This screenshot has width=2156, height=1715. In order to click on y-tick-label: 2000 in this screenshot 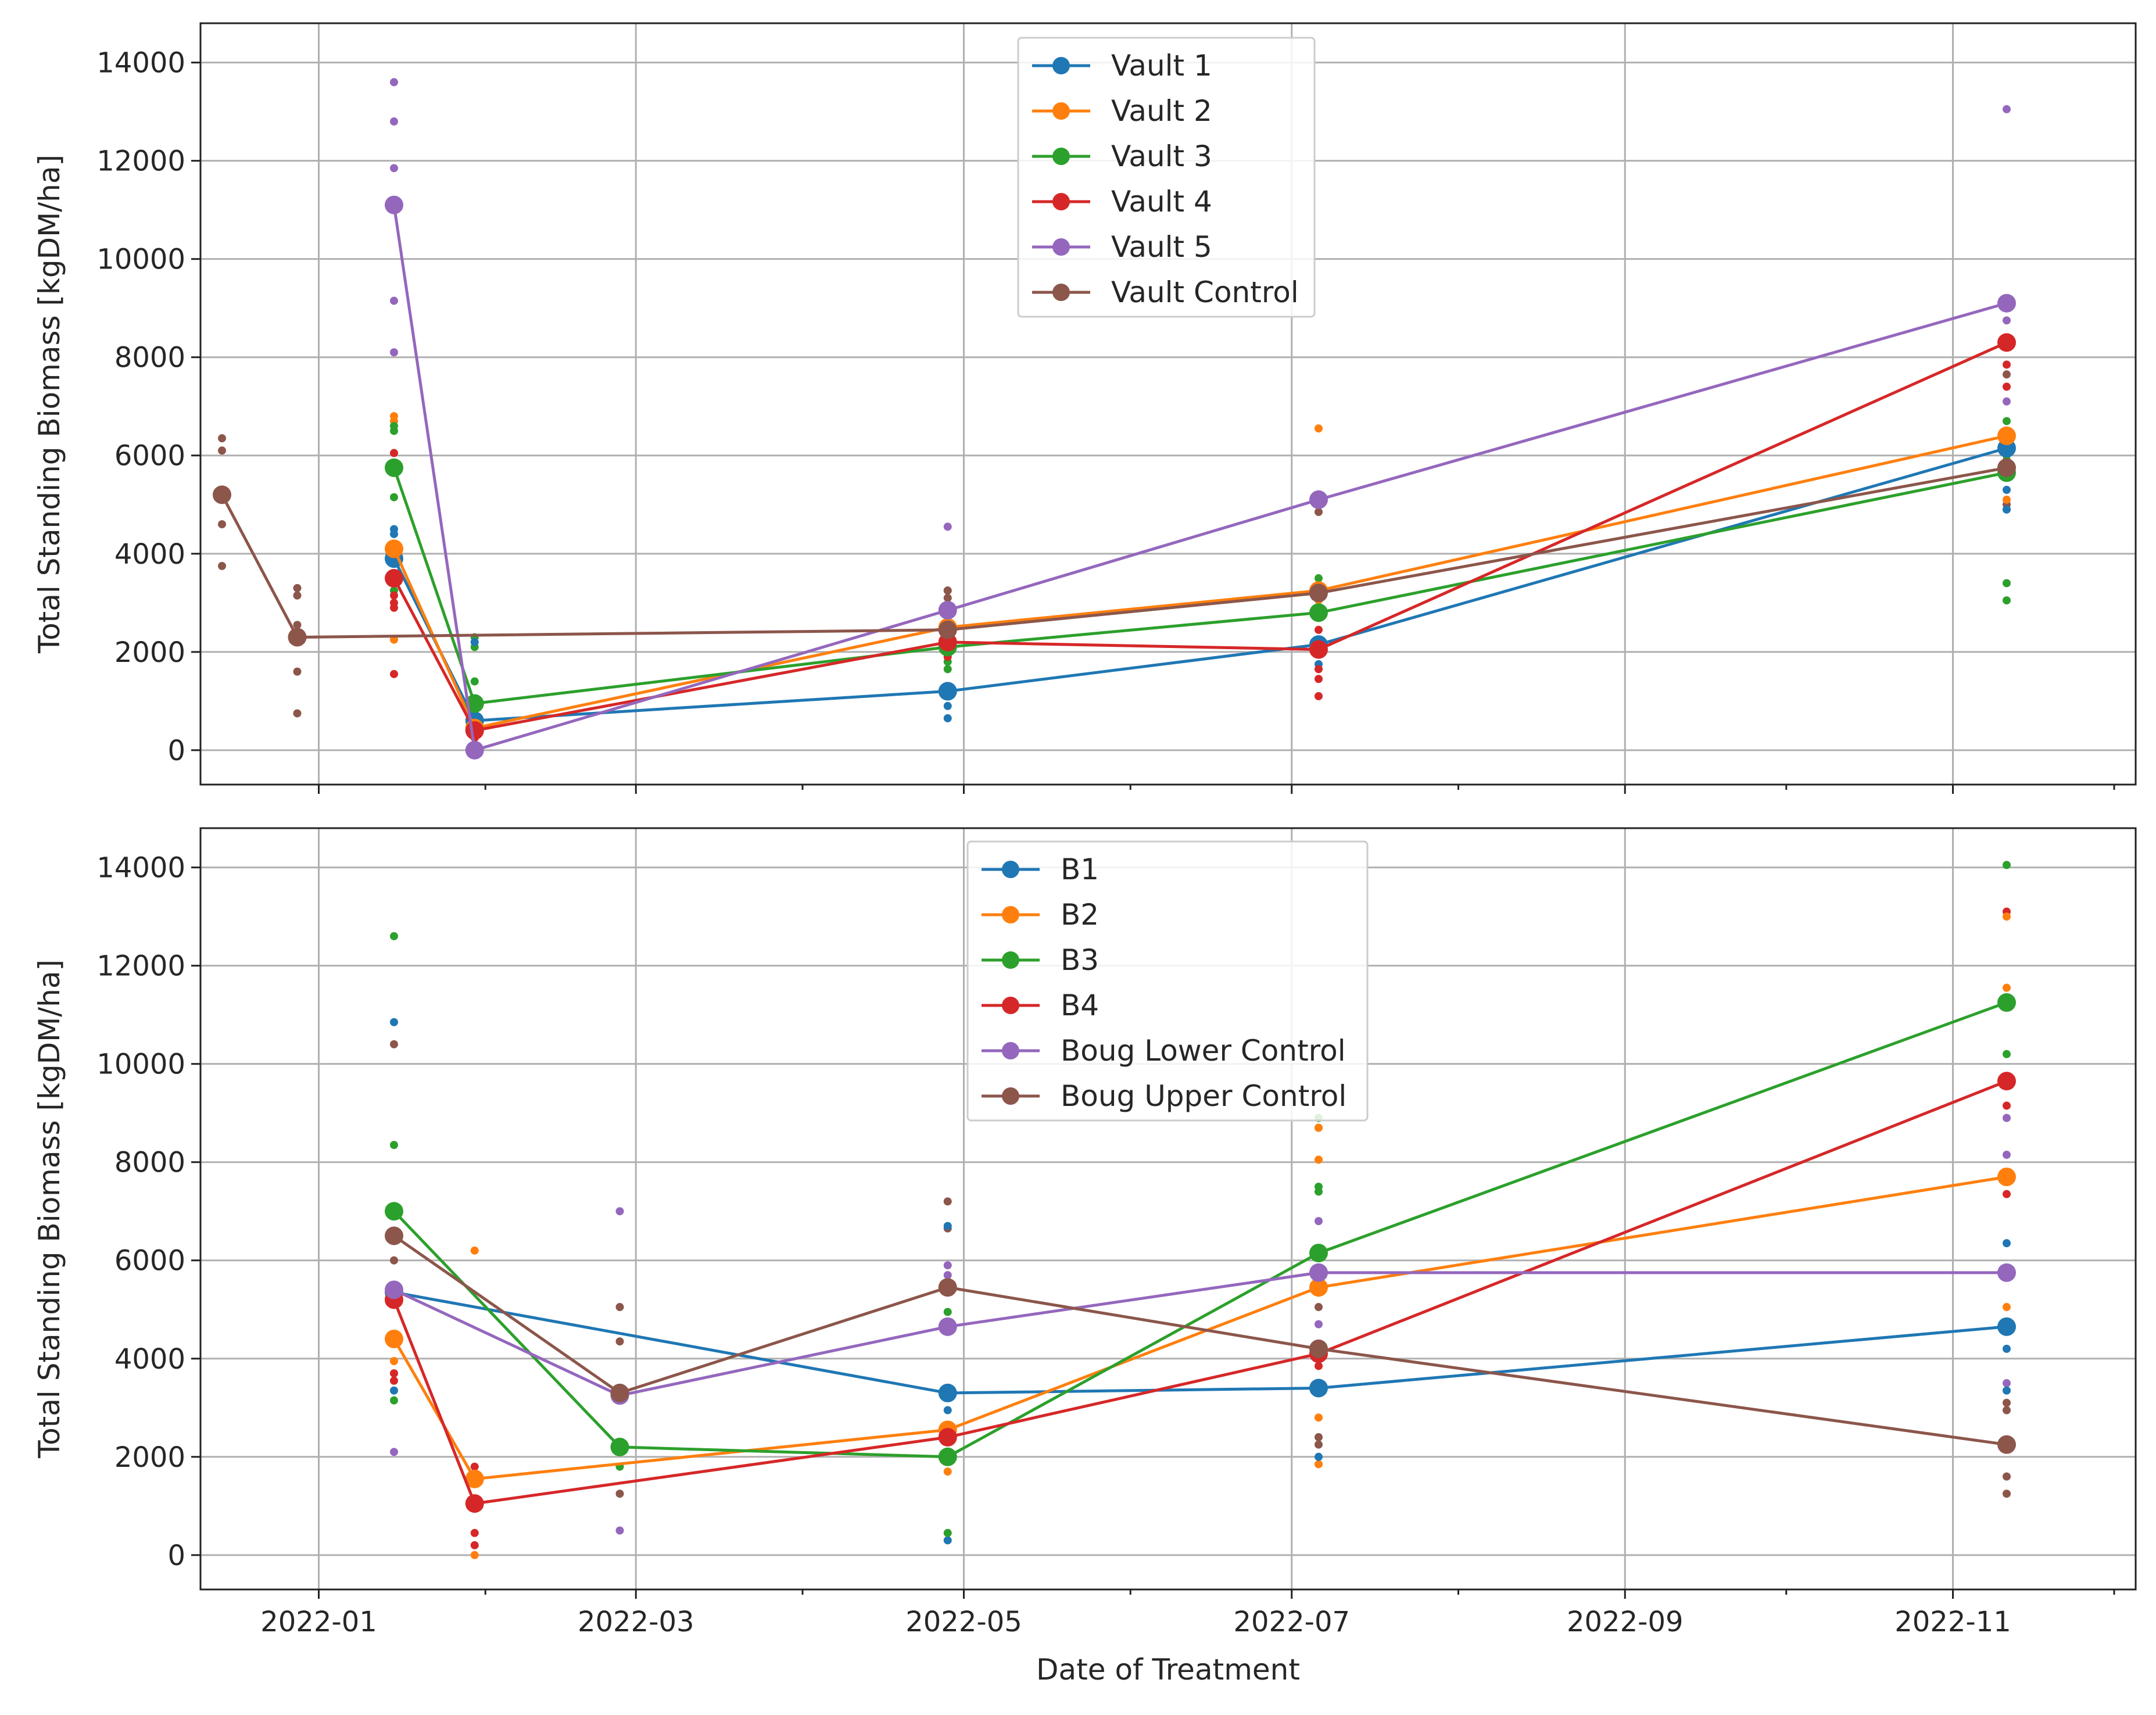, I will do `click(149, 653)`.